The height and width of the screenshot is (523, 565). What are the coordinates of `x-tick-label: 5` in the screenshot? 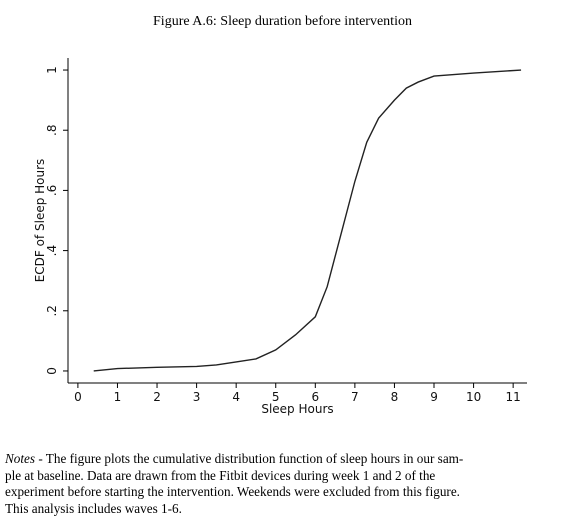 It's located at (276, 397).